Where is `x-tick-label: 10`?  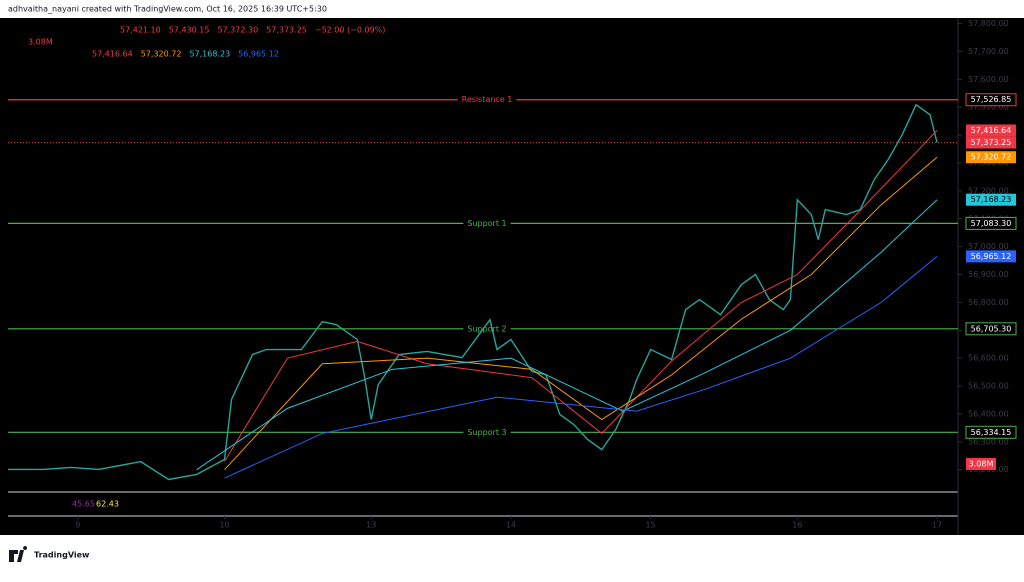 x-tick-label: 10 is located at coordinates (224, 525).